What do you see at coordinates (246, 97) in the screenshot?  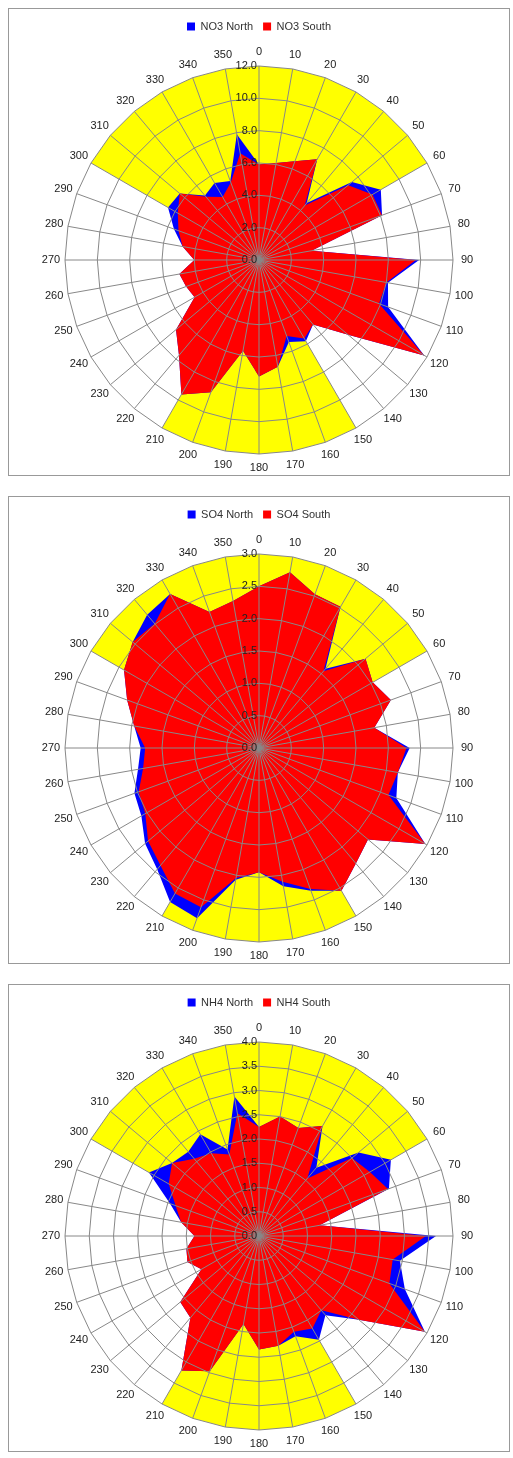 I see `y-tick-label: 10.0` at bounding box center [246, 97].